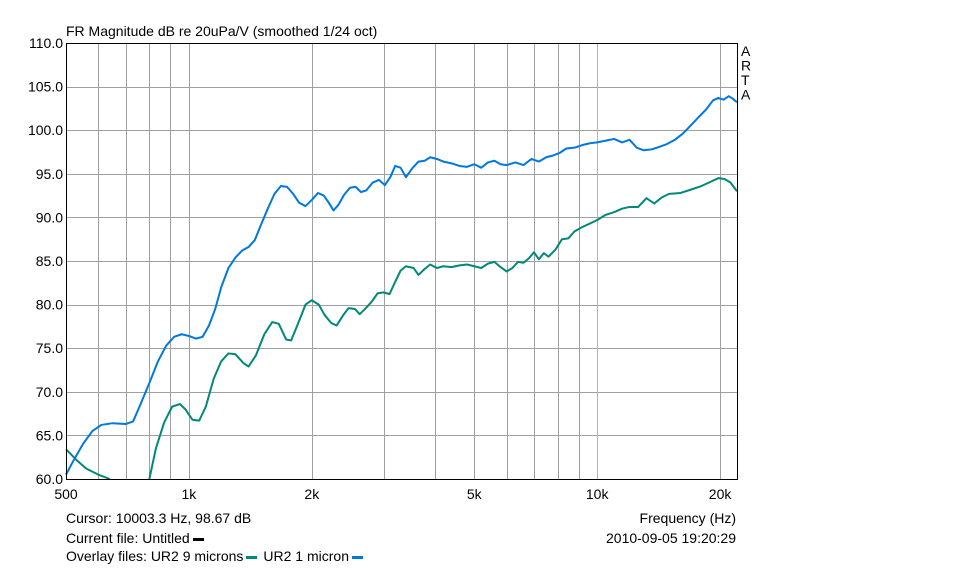 This screenshot has width=960, height=568. Describe the element at coordinates (49, 435) in the screenshot. I see `y-tick-label: 65.0` at that location.